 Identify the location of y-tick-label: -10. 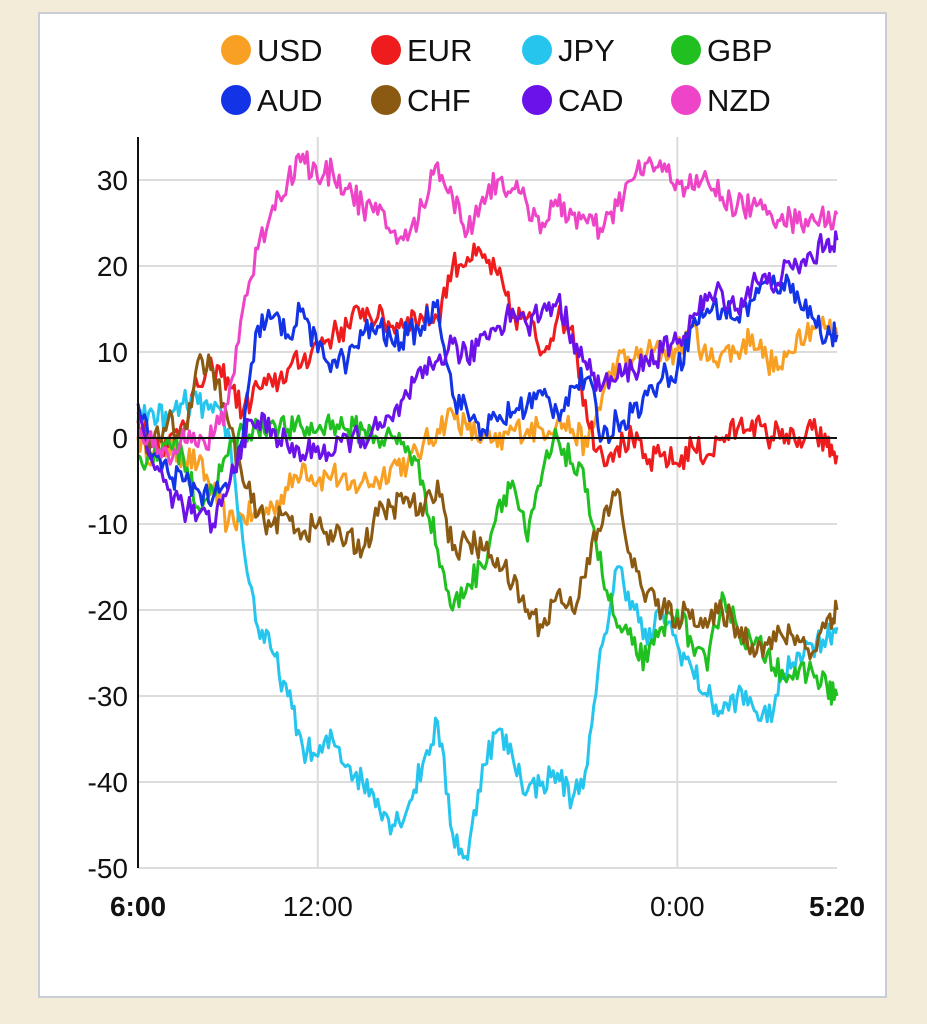
(108, 524).